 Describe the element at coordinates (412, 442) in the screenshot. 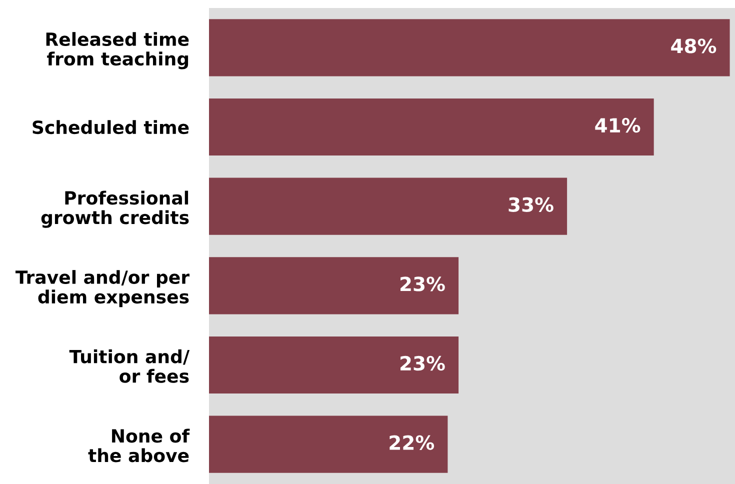

I see `data-label: 22%` at that location.